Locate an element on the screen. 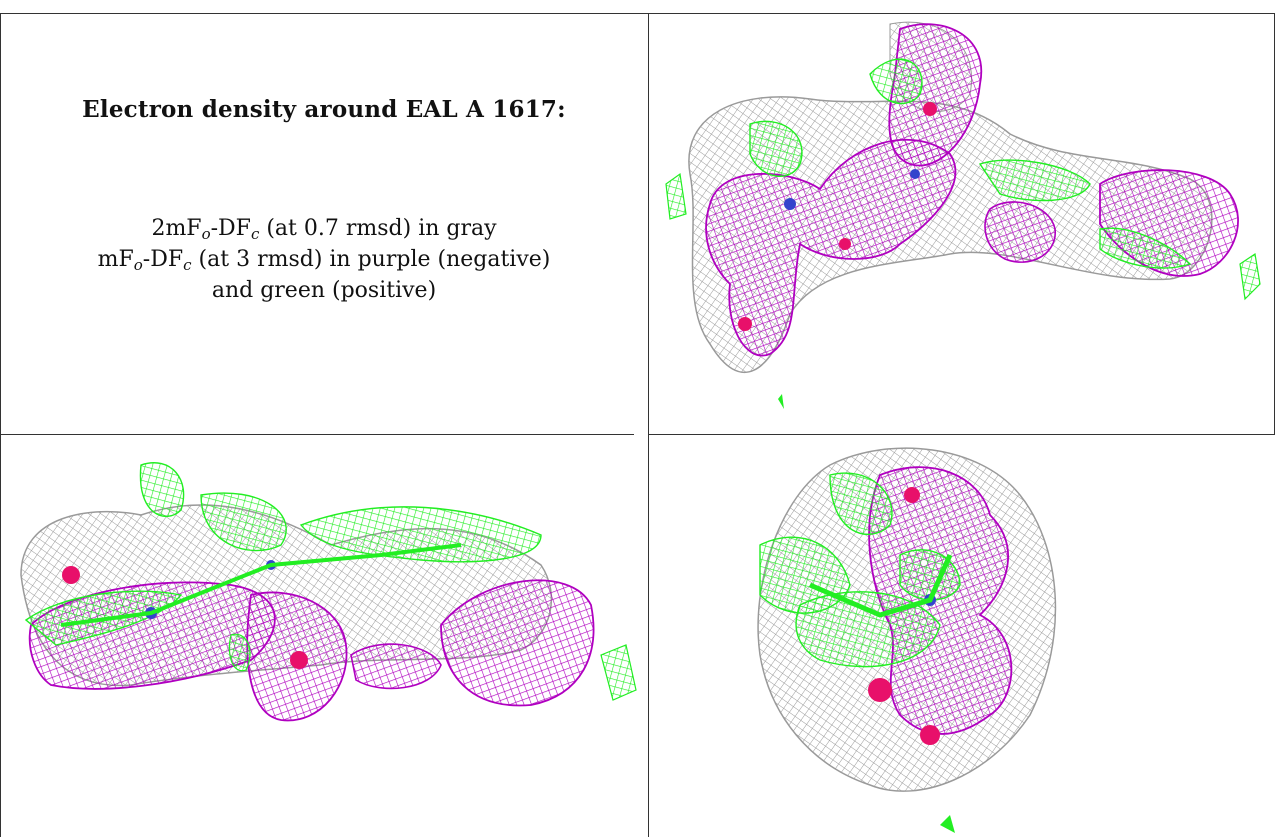  left-rule is located at coordinates (0, 425).